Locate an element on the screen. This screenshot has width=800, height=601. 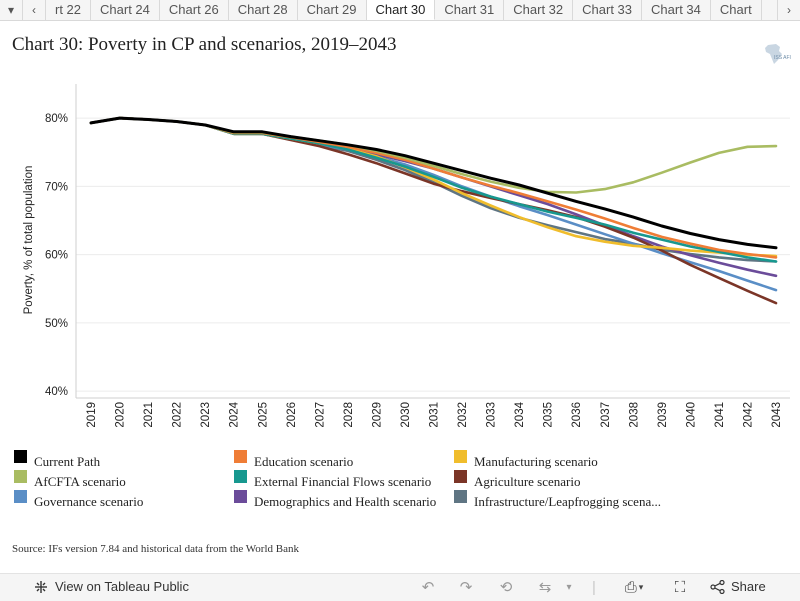
x-tick-label: 2019 is located at coordinates (92, 415).